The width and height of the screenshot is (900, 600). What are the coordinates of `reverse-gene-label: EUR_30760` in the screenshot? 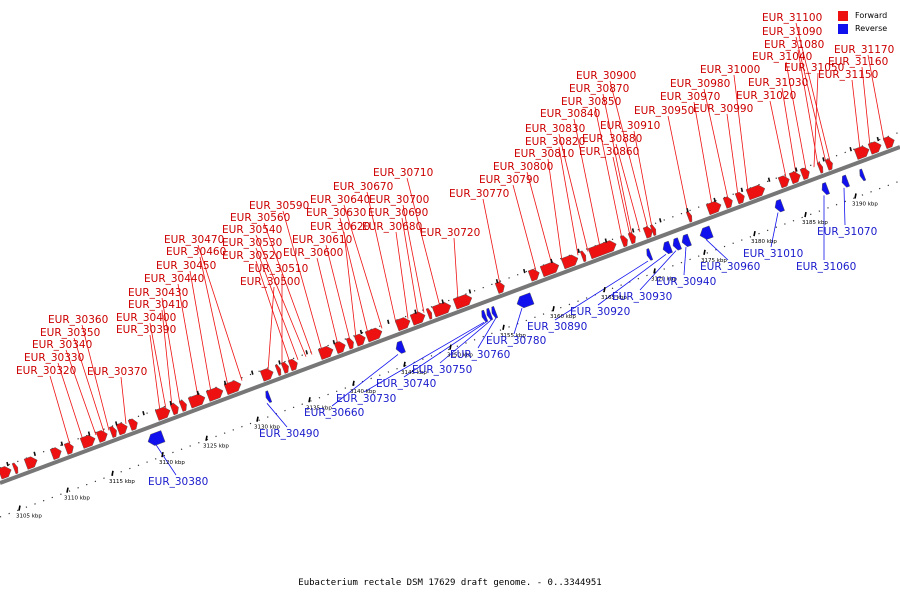 It's located at (480, 355).